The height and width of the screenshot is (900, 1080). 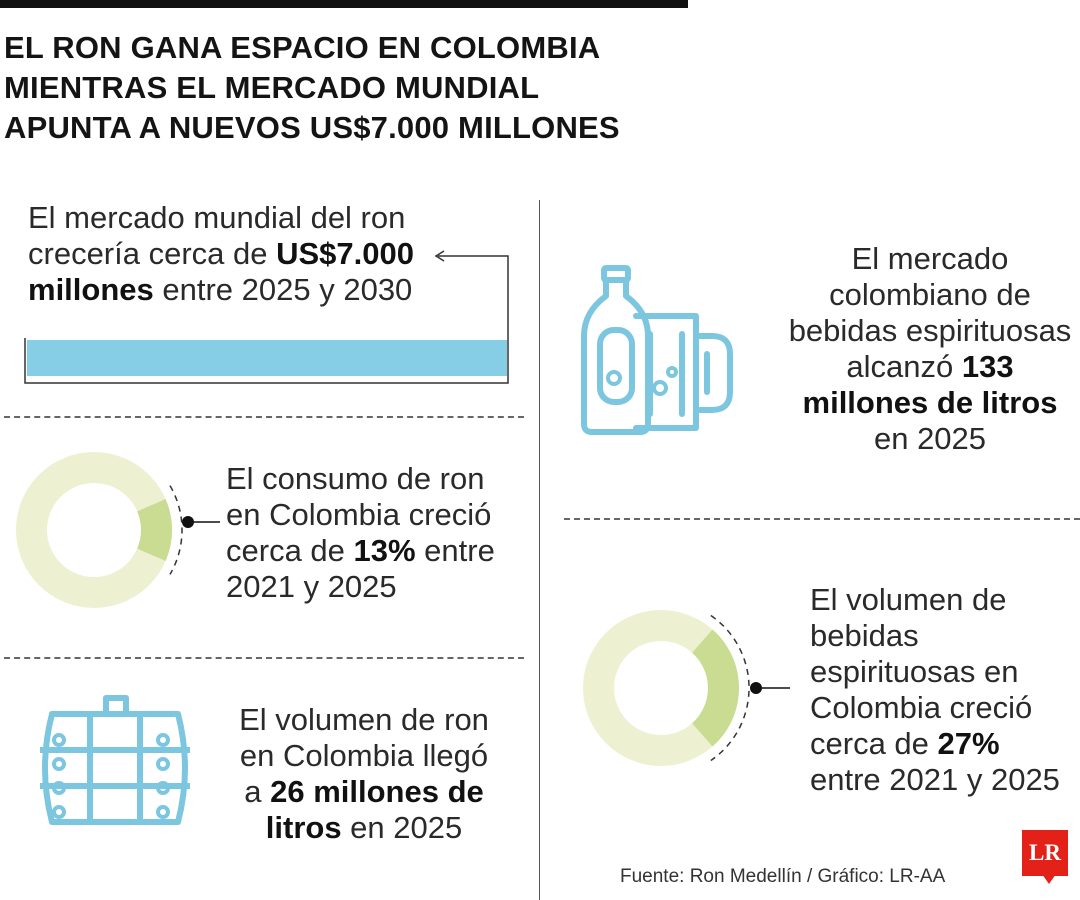 What do you see at coordinates (756, 688) in the screenshot?
I see `volumen-esp-dot` at bounding box center [756, 688].